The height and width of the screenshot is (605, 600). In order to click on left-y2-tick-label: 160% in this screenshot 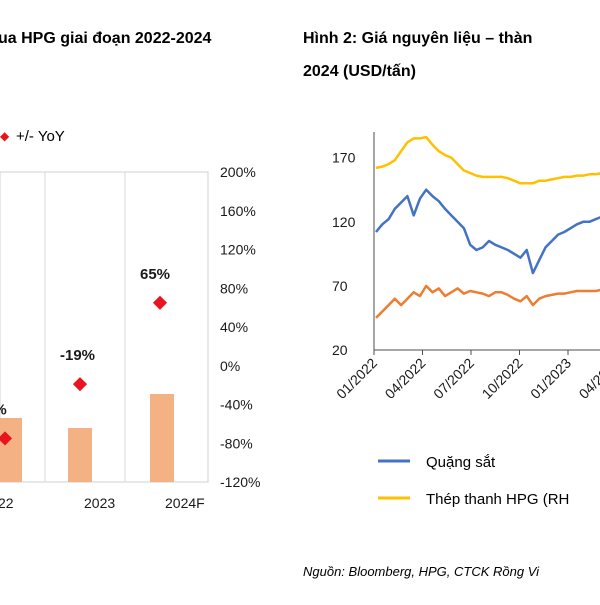, I will do `click(238, 211)`.